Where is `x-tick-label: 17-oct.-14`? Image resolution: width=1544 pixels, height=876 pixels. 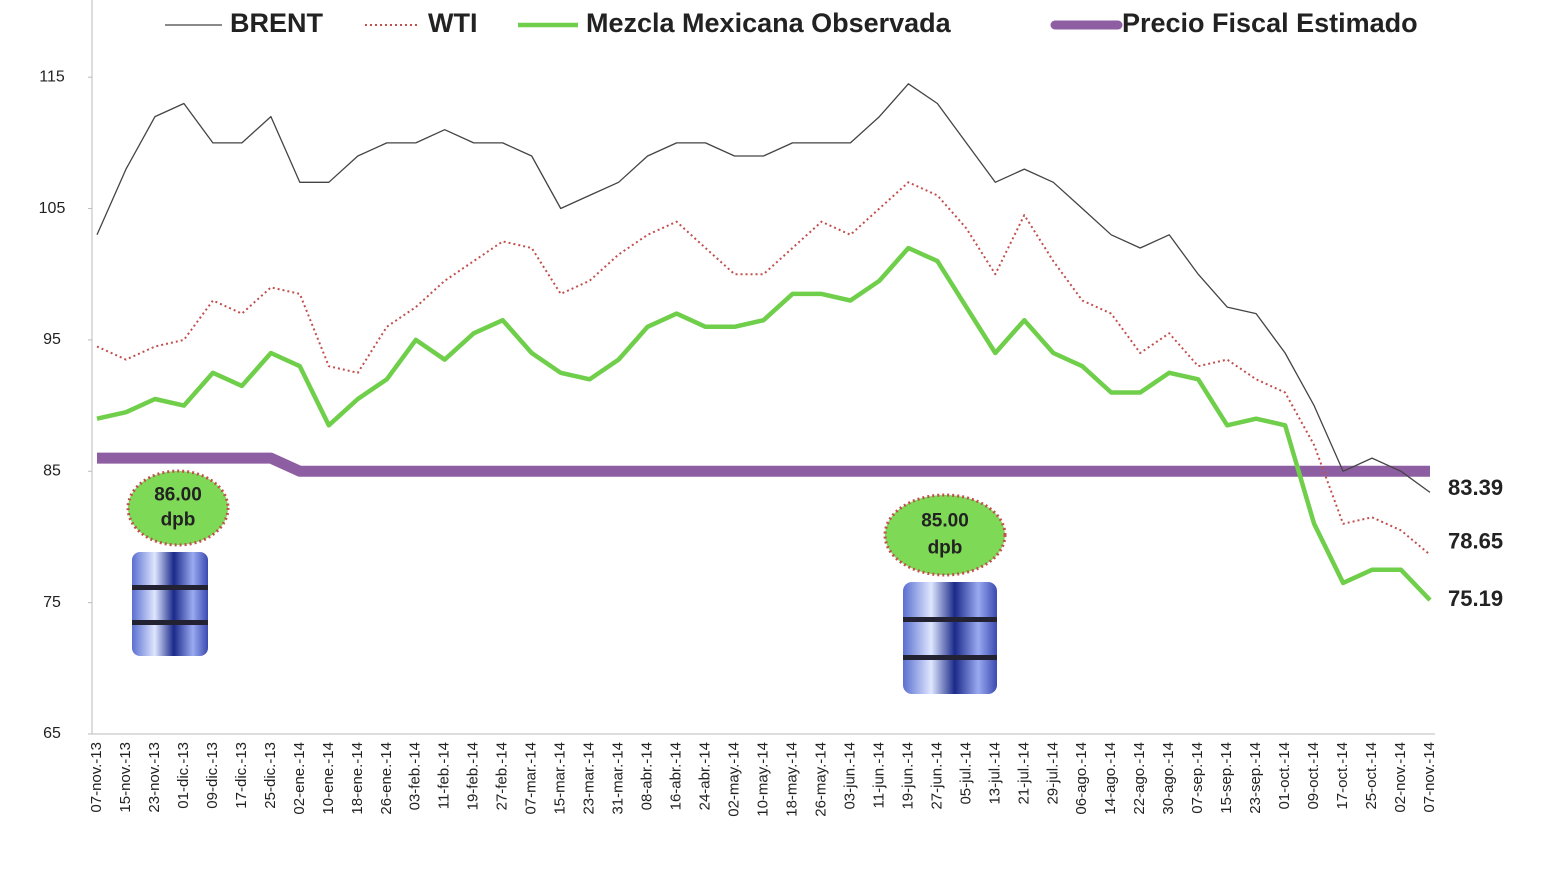 x-tick-label: 17-oct.-14 is located at coordinates (1342, 776).